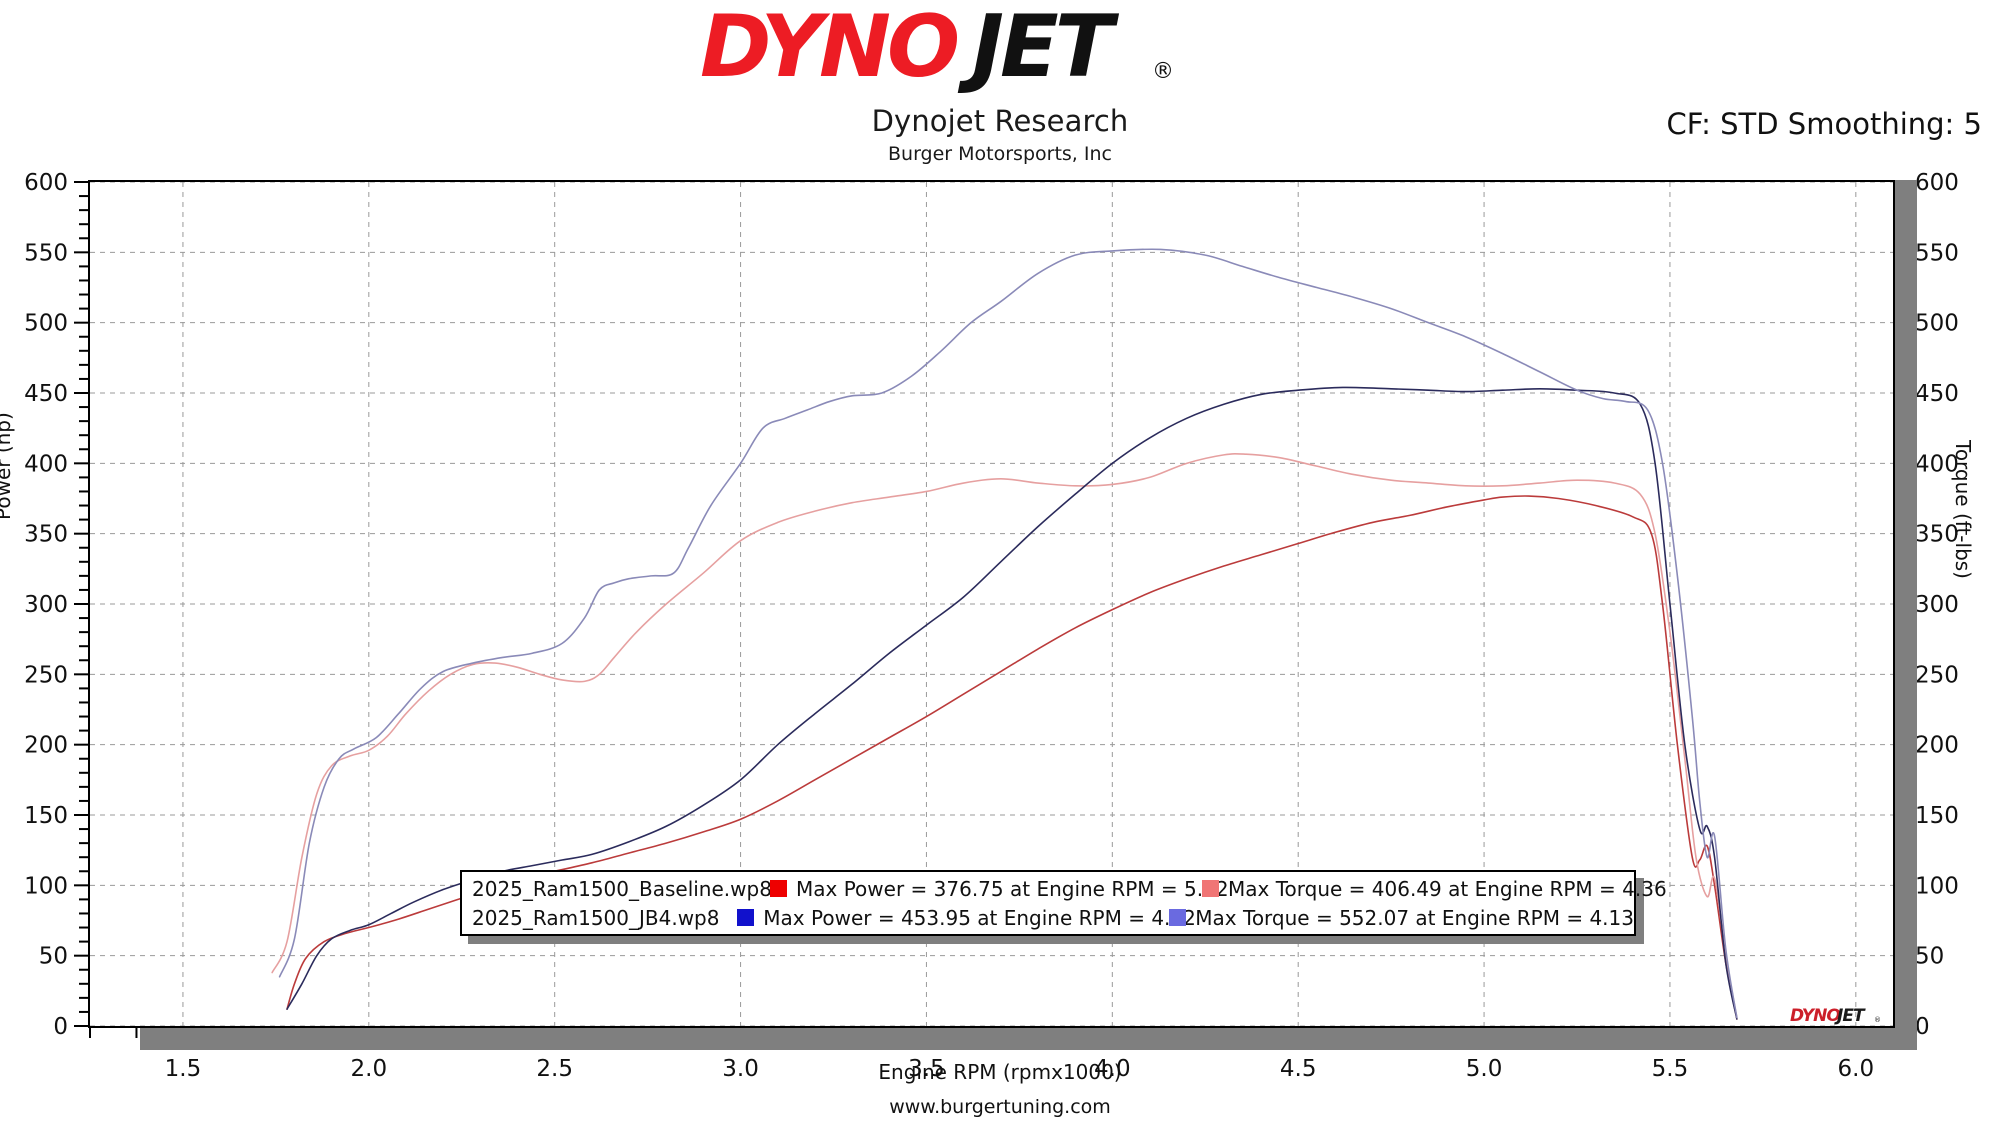 The image size is (2000, 1125). Describe the element at coordinates (1906, 615) in the screenshot. I see `axis-shadow-right` at that location.